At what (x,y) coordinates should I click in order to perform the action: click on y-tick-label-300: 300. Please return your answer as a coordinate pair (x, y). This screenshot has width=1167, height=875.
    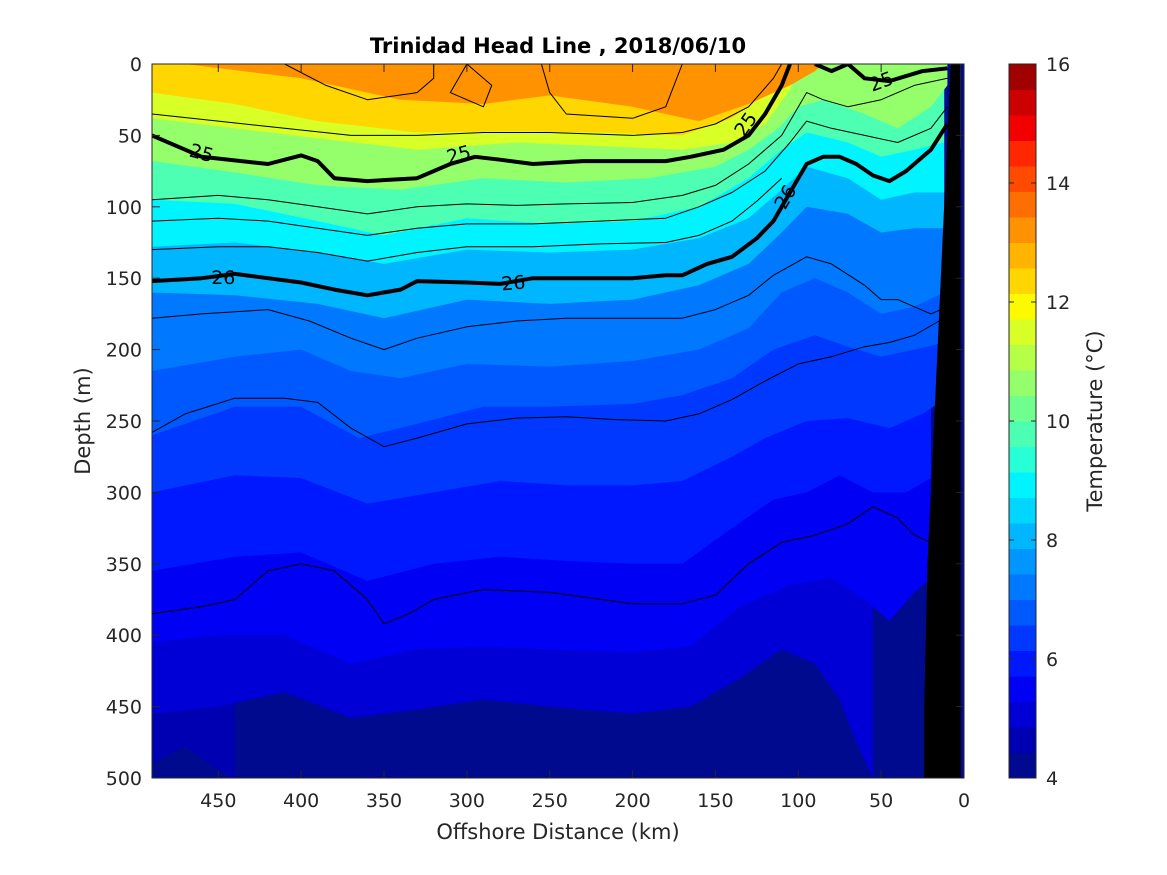
    Looking at the image, I should click on (124, 493).